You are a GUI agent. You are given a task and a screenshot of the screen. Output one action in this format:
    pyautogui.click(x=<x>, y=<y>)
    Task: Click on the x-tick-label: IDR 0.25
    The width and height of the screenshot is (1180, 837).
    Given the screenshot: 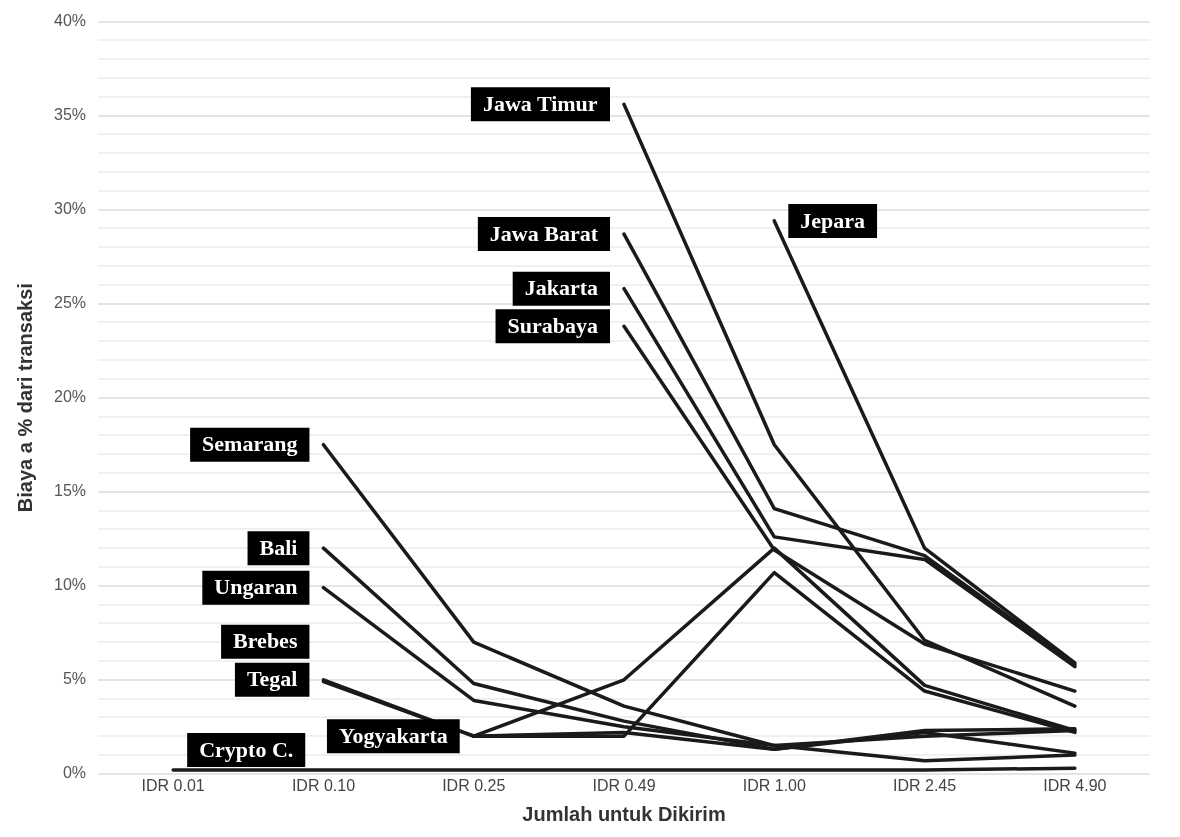 What is the action you would take?
    pyautogui.click(x=474, y=785)
    